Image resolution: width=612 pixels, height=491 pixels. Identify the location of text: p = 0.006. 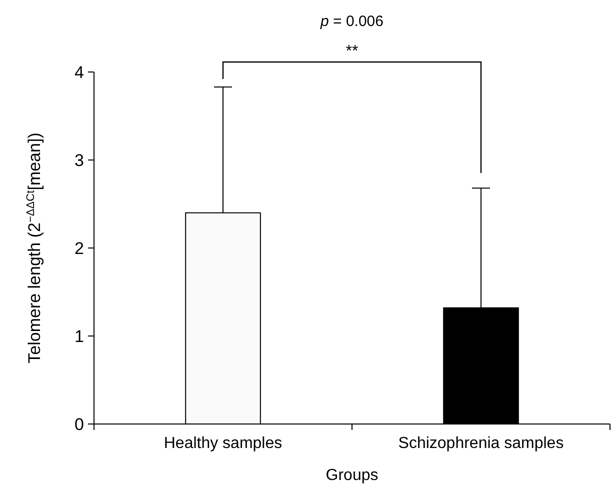
(352, 21).